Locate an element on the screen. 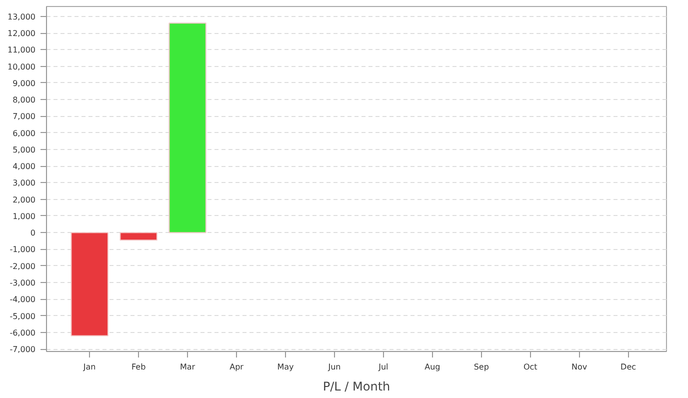  x-tick-label: May is located at coordinates (285, 367).